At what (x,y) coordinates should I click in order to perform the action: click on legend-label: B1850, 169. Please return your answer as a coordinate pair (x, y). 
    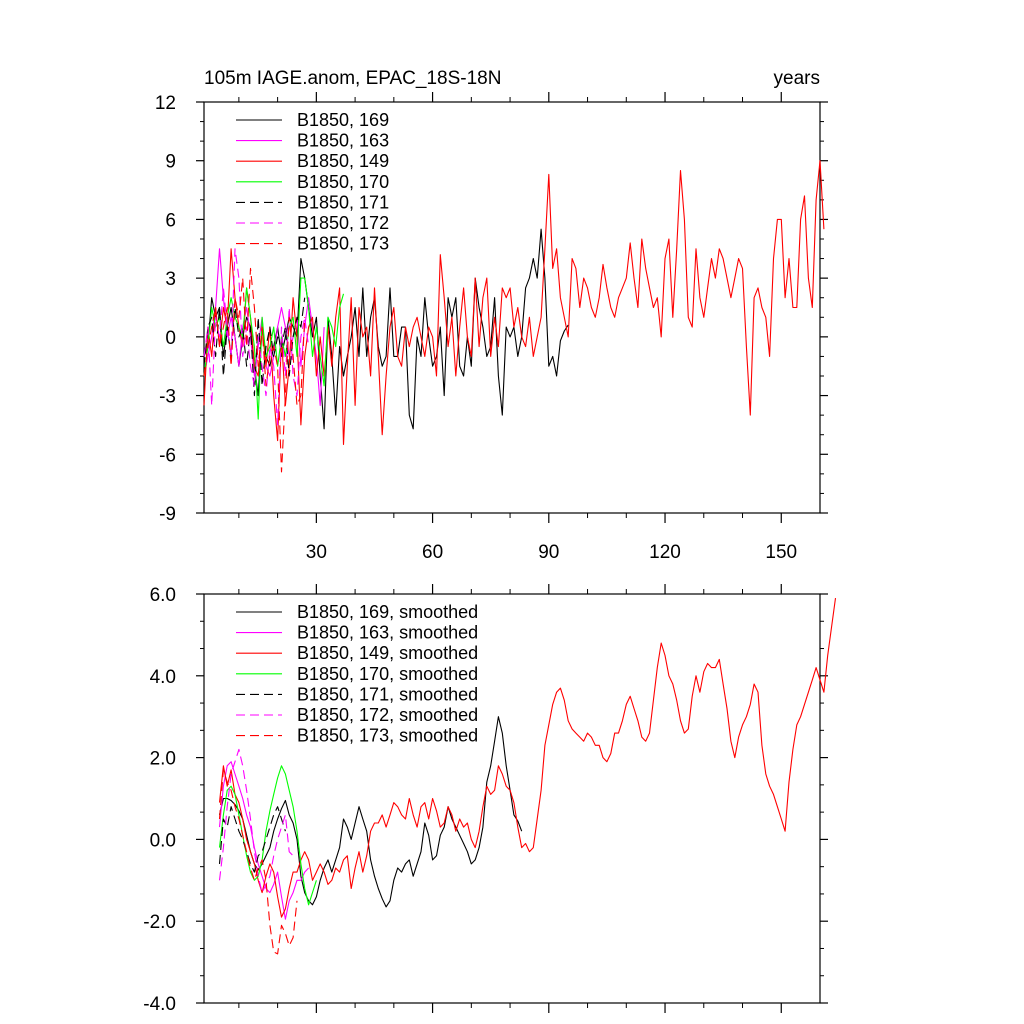
    Looking at the image, I should click on (343, 120).